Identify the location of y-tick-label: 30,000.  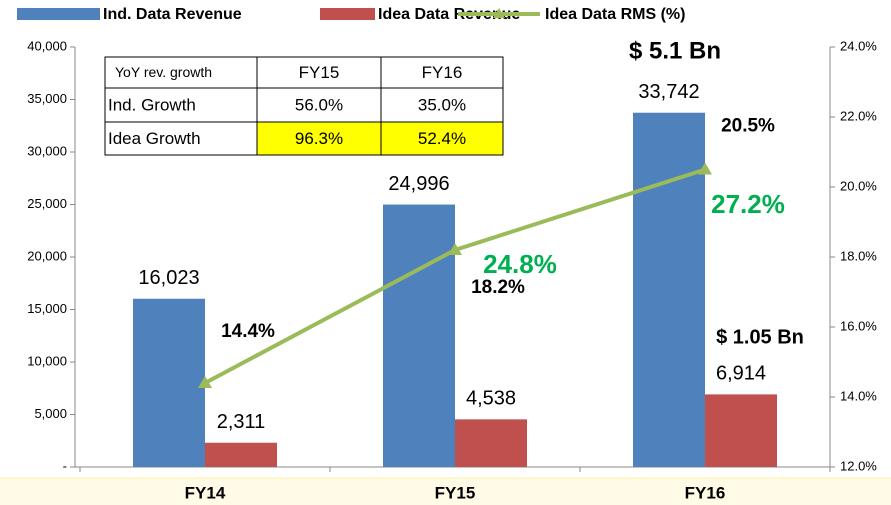
(47, 150).